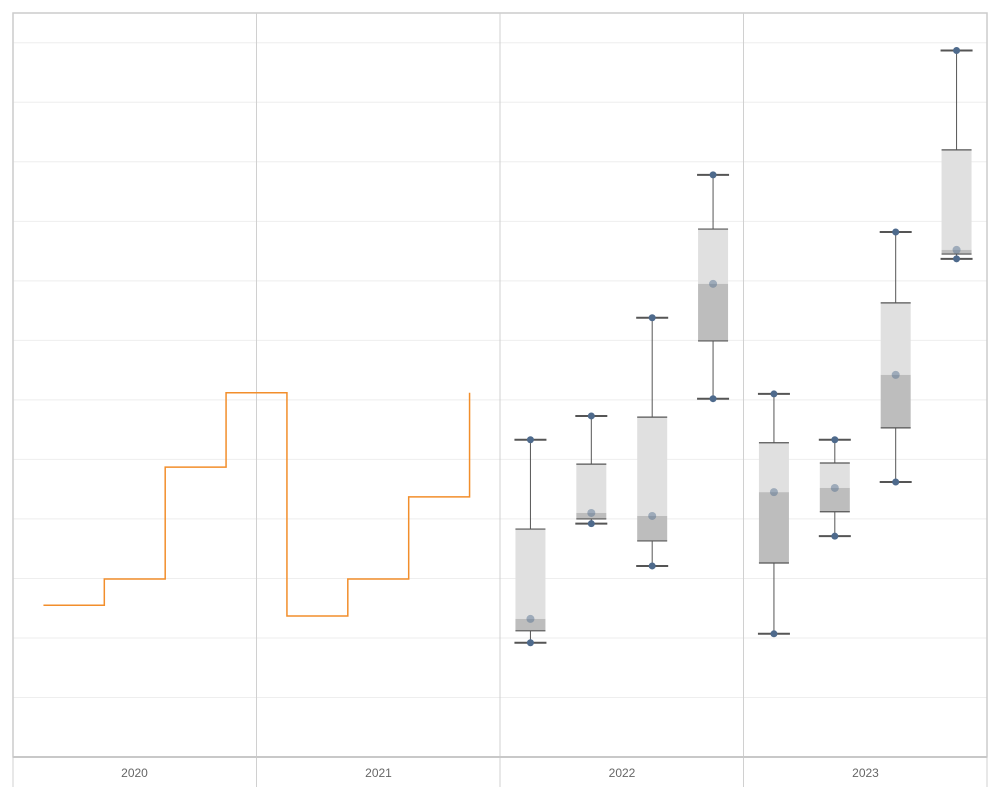 The width and height of the screenshot is (1000, 800). What do you see at coordinates (500, 773) in the screenshot?
I see `x-axis: 2020 2021 2022 2023` at bounding box center [500, 773].